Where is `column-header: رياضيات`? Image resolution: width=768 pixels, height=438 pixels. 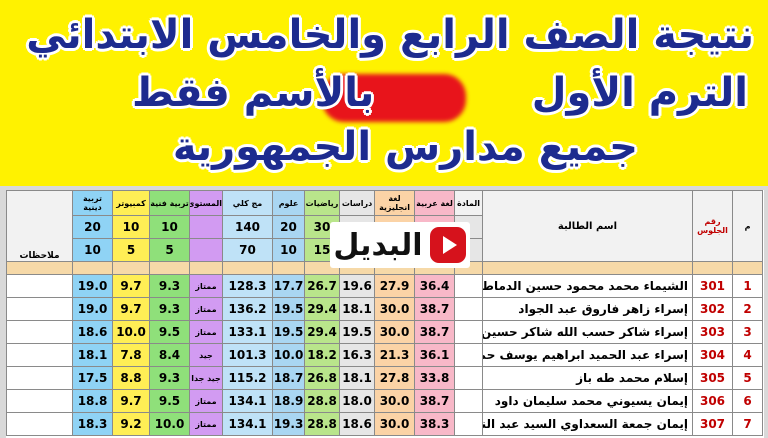
column-header: رياضيات is located at coordinates (322, 203).